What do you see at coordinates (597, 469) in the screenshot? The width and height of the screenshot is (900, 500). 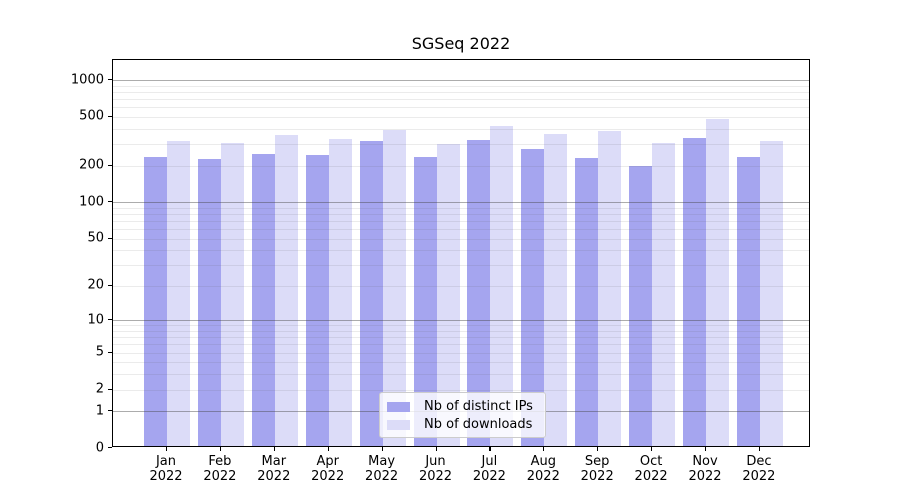 I see `x-tick-label-sep: Sep 2022` at bounding box center [597, 469].